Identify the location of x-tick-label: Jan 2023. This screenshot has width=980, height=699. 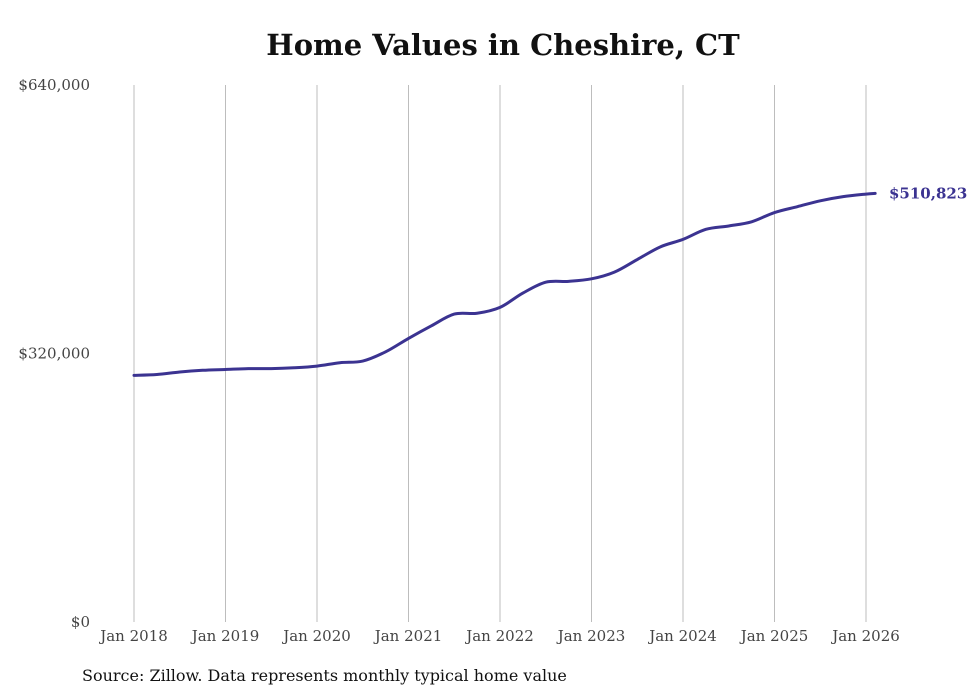
(591, 636).